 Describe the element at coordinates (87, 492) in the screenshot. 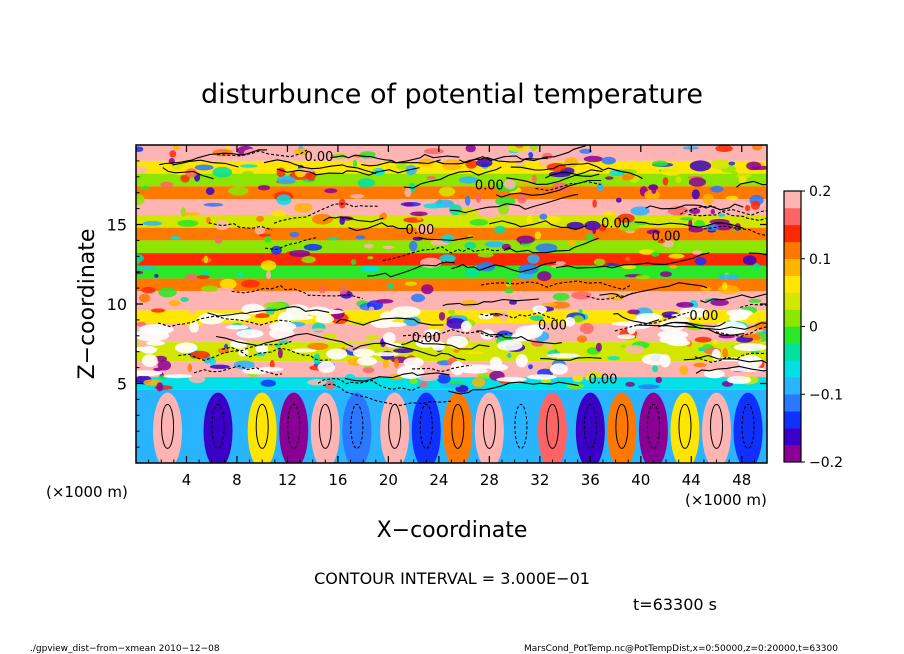

I see `x-unit-left: (×1000 m)` at that location.